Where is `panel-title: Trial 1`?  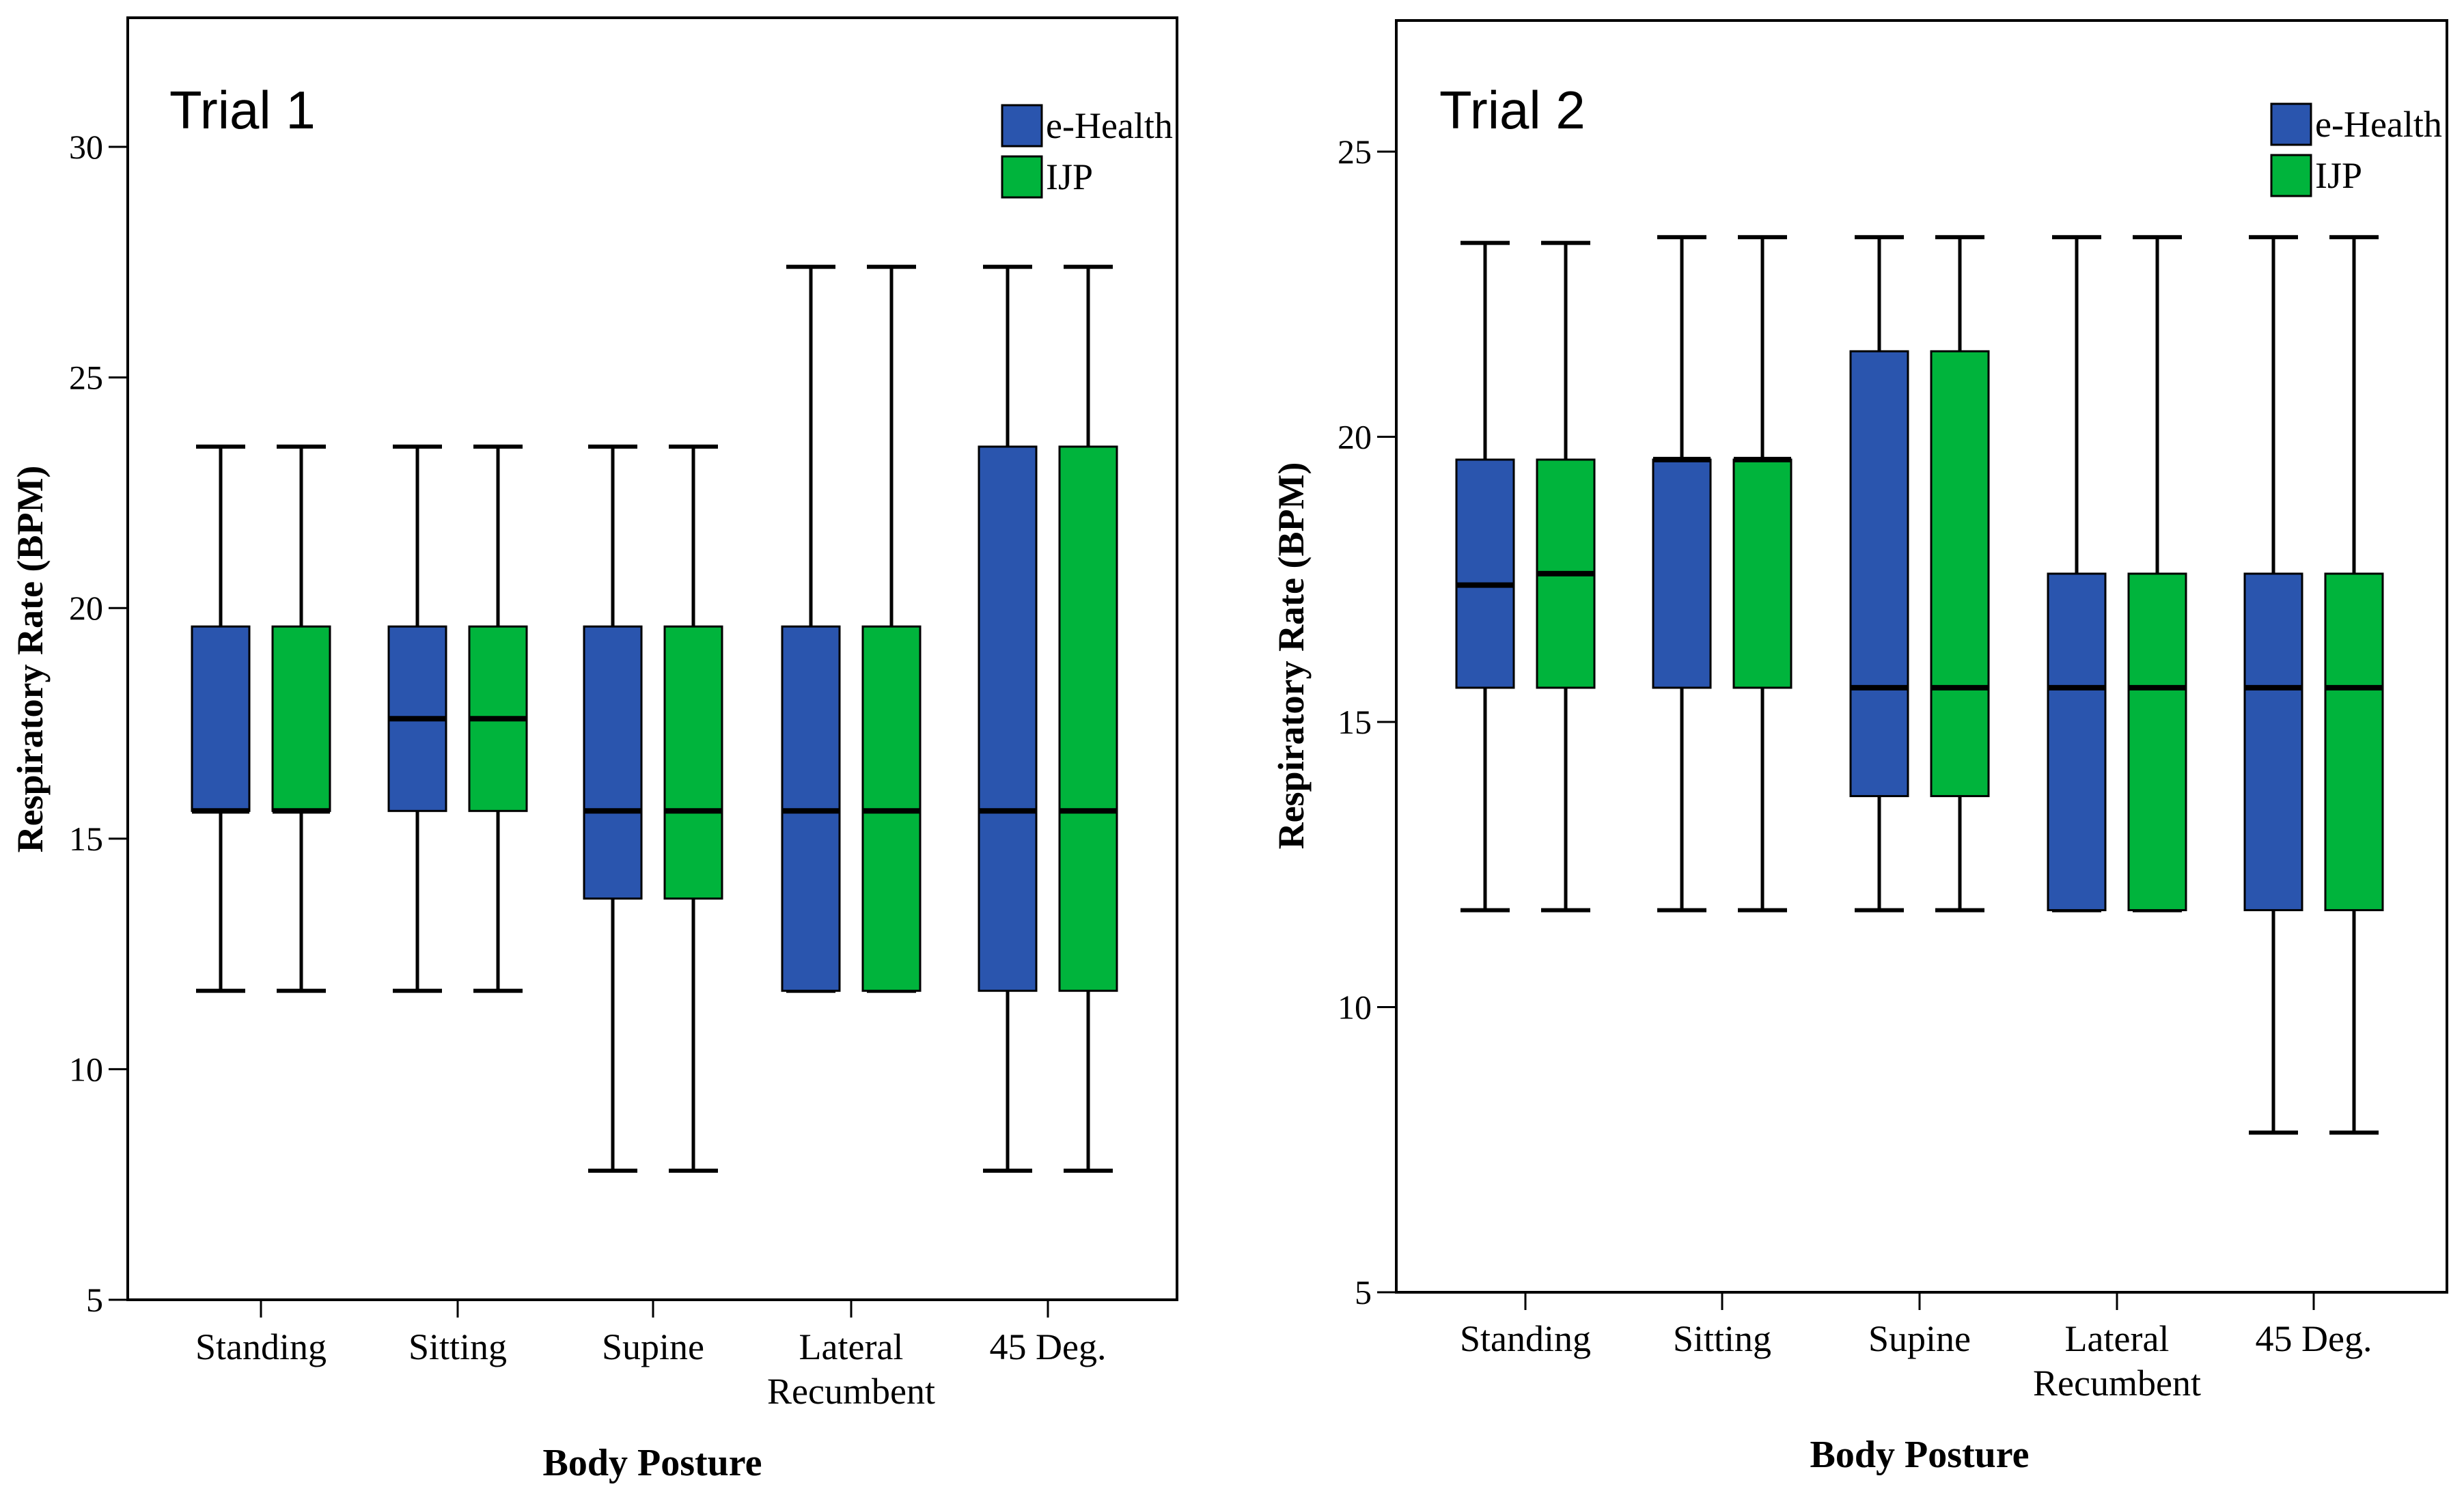
panel-title: Trial 1 is located at coordinates (242, 110).